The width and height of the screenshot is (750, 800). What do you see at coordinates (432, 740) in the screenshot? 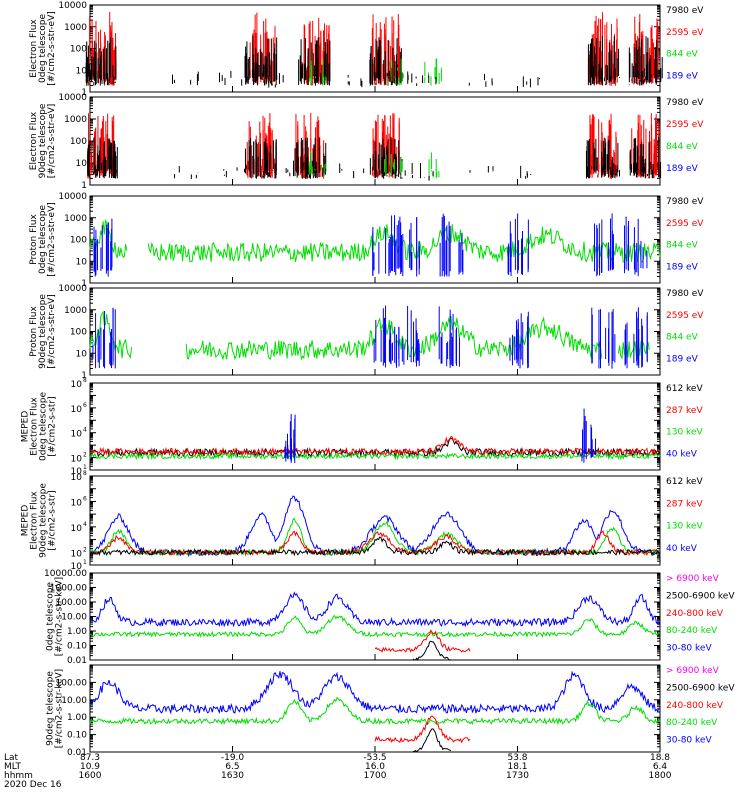
I see `series-2500-6900kev` at bounding box center [432, 740].